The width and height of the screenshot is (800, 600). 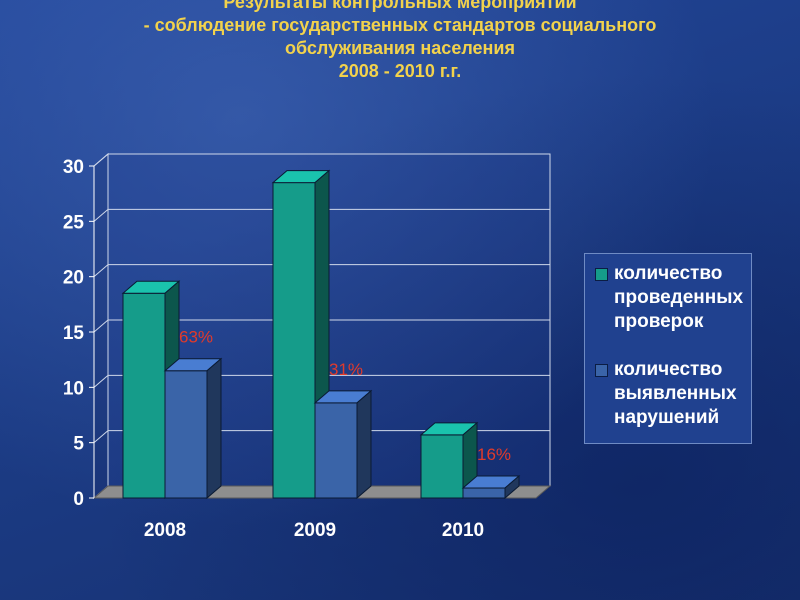 What do you see at coordinates (346, 369) in the screenshot?
I see `percent-annotation-2009: 31%` at bounding box center [346, 369].